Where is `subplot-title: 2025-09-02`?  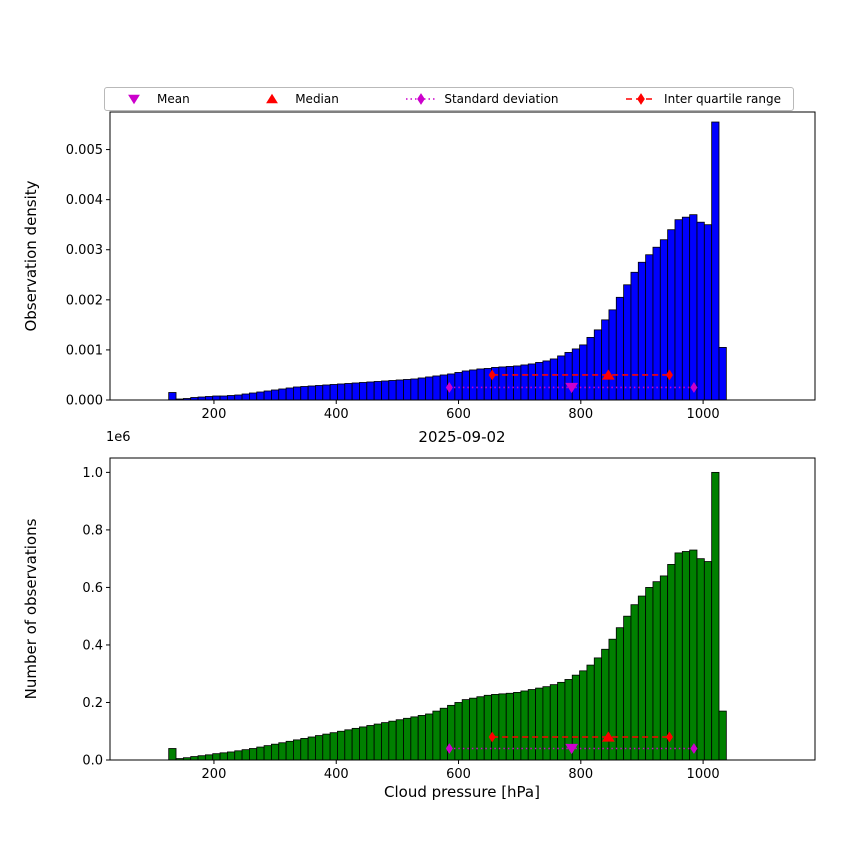
subplot-title: 2025-09-02 is located at coordinates (462, 437).